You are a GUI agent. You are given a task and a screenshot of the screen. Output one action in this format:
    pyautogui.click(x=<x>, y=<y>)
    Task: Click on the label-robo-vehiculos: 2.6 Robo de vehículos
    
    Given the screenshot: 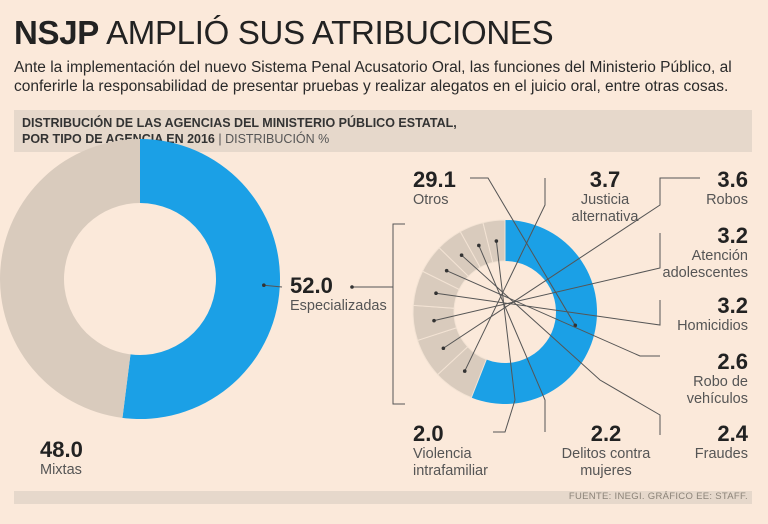 What is the action you would take?
    pyautogui.click(x=717, y=379)
    